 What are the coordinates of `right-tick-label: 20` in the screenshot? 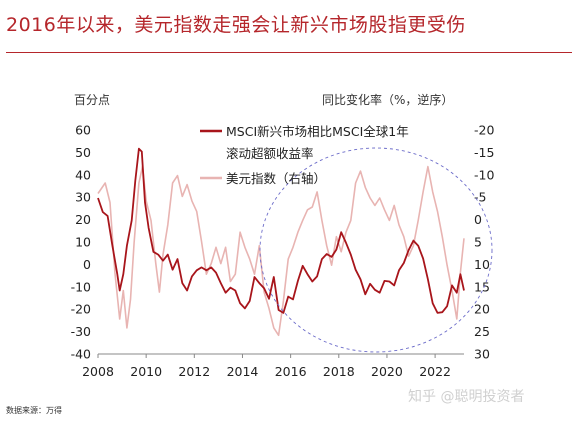 It's located at (482, 309).